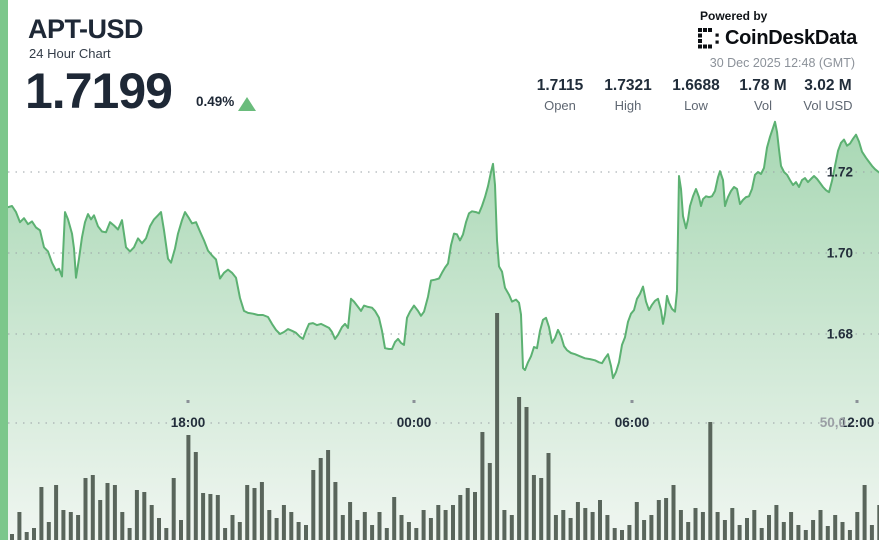 The width and height of the screenshot is (879, 540). I want to click on price-up-triangle-icon, so click(247, 104).